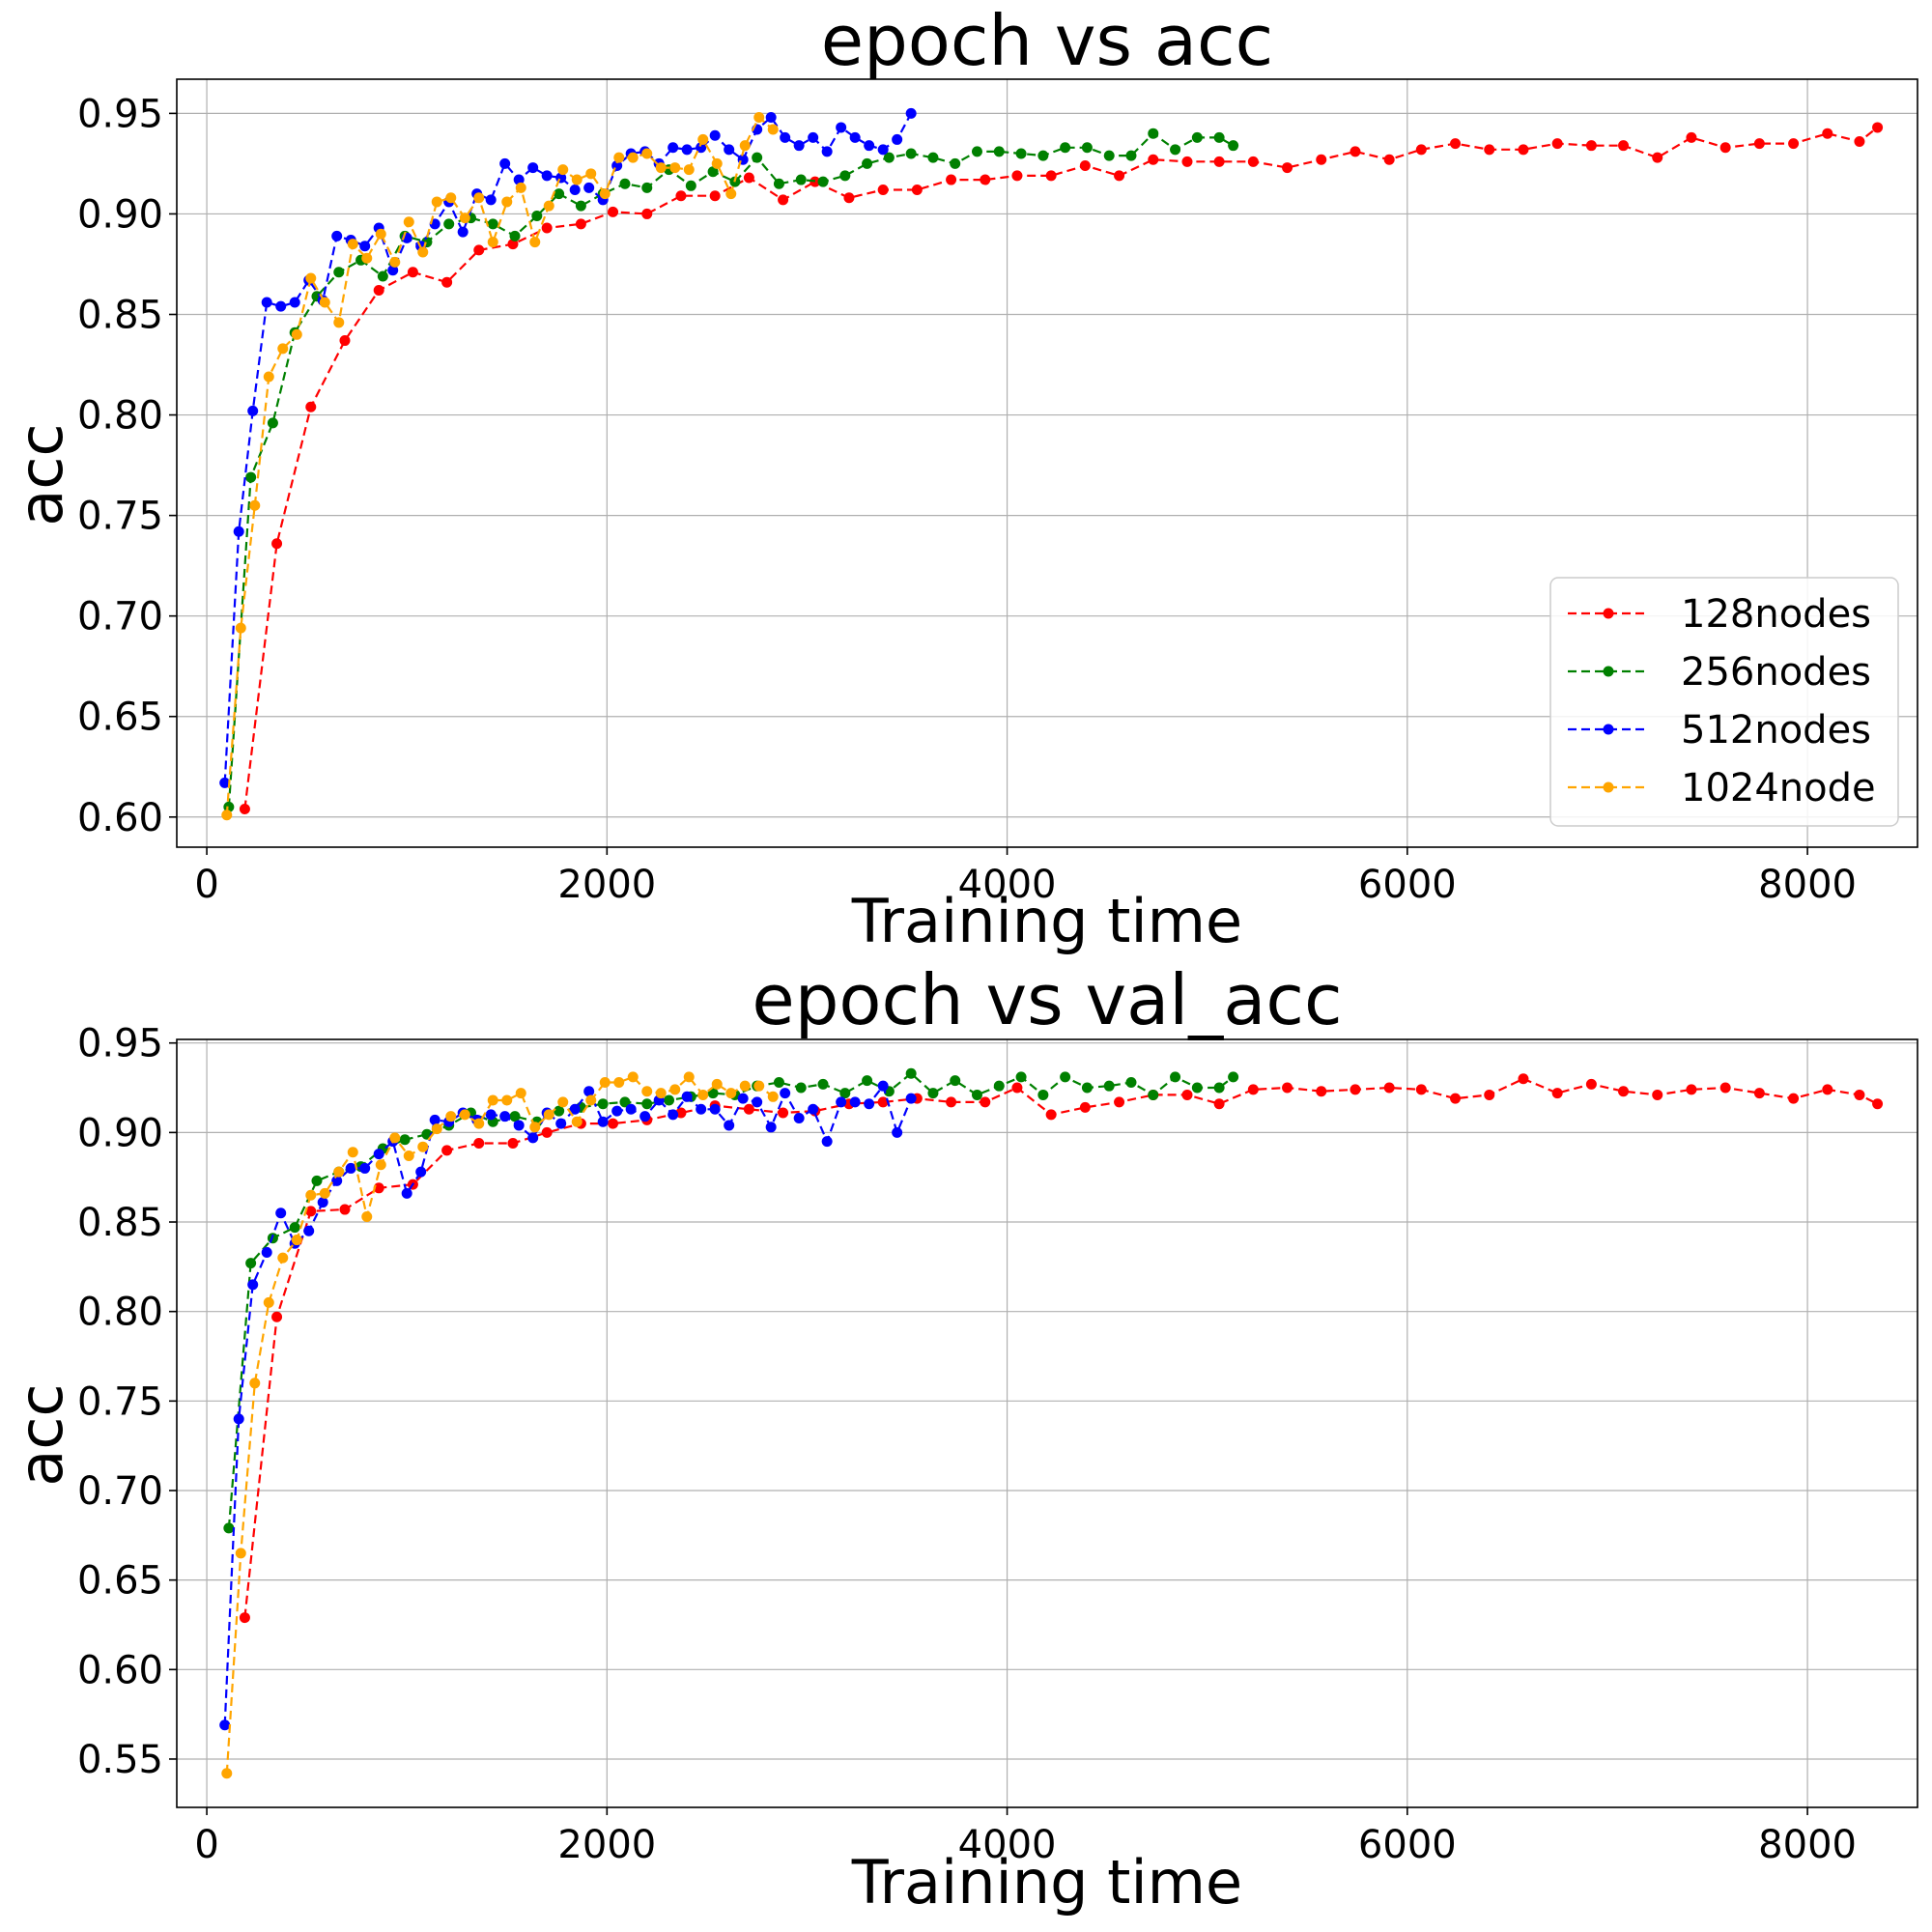  I want to click on y-tick-label: 0.55, so click(120, 1760).